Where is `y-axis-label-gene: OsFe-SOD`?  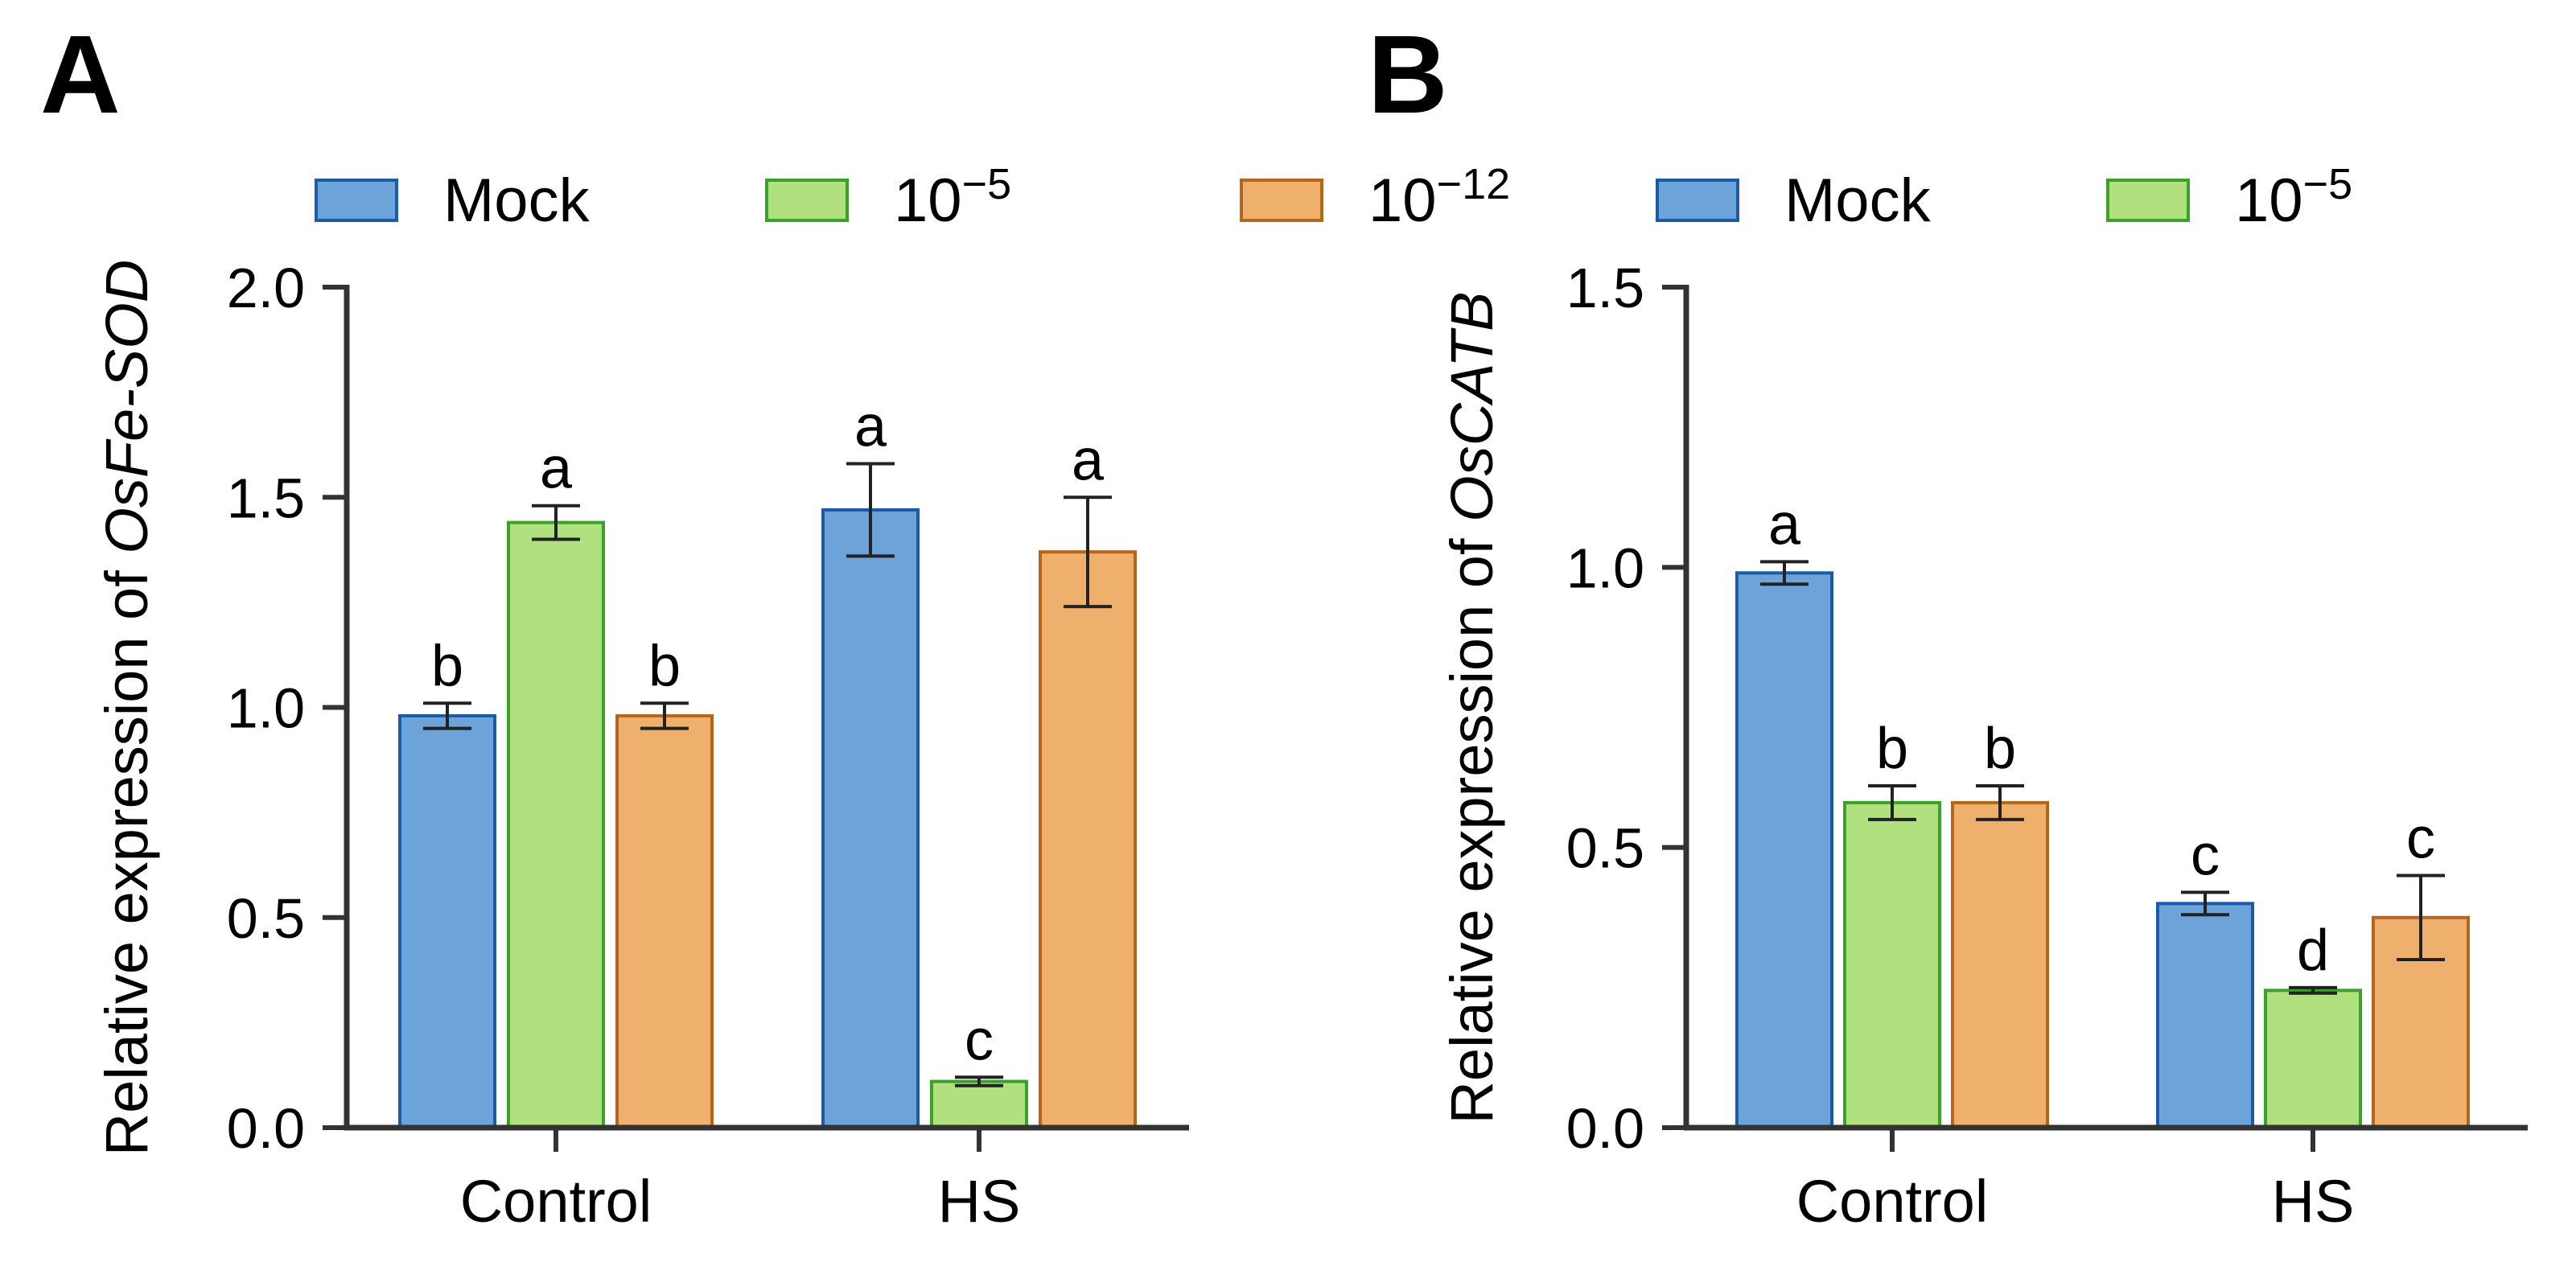
y-axis-label-gene: OsFe-SOD is located at coordinates (126, 407).